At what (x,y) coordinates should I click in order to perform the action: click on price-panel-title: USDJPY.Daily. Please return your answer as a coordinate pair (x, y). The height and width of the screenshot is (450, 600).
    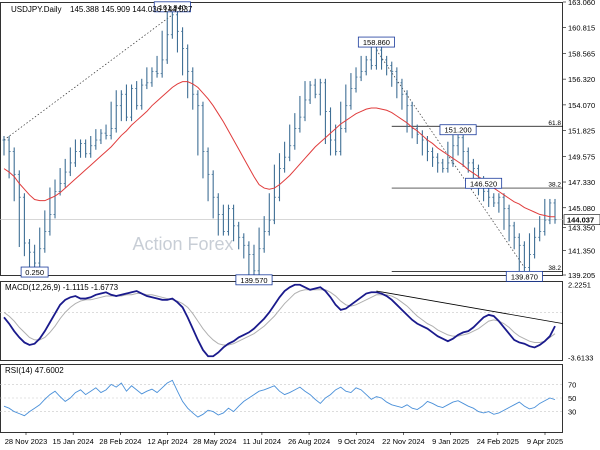
    Looking at the image, I should click on (36, 9).